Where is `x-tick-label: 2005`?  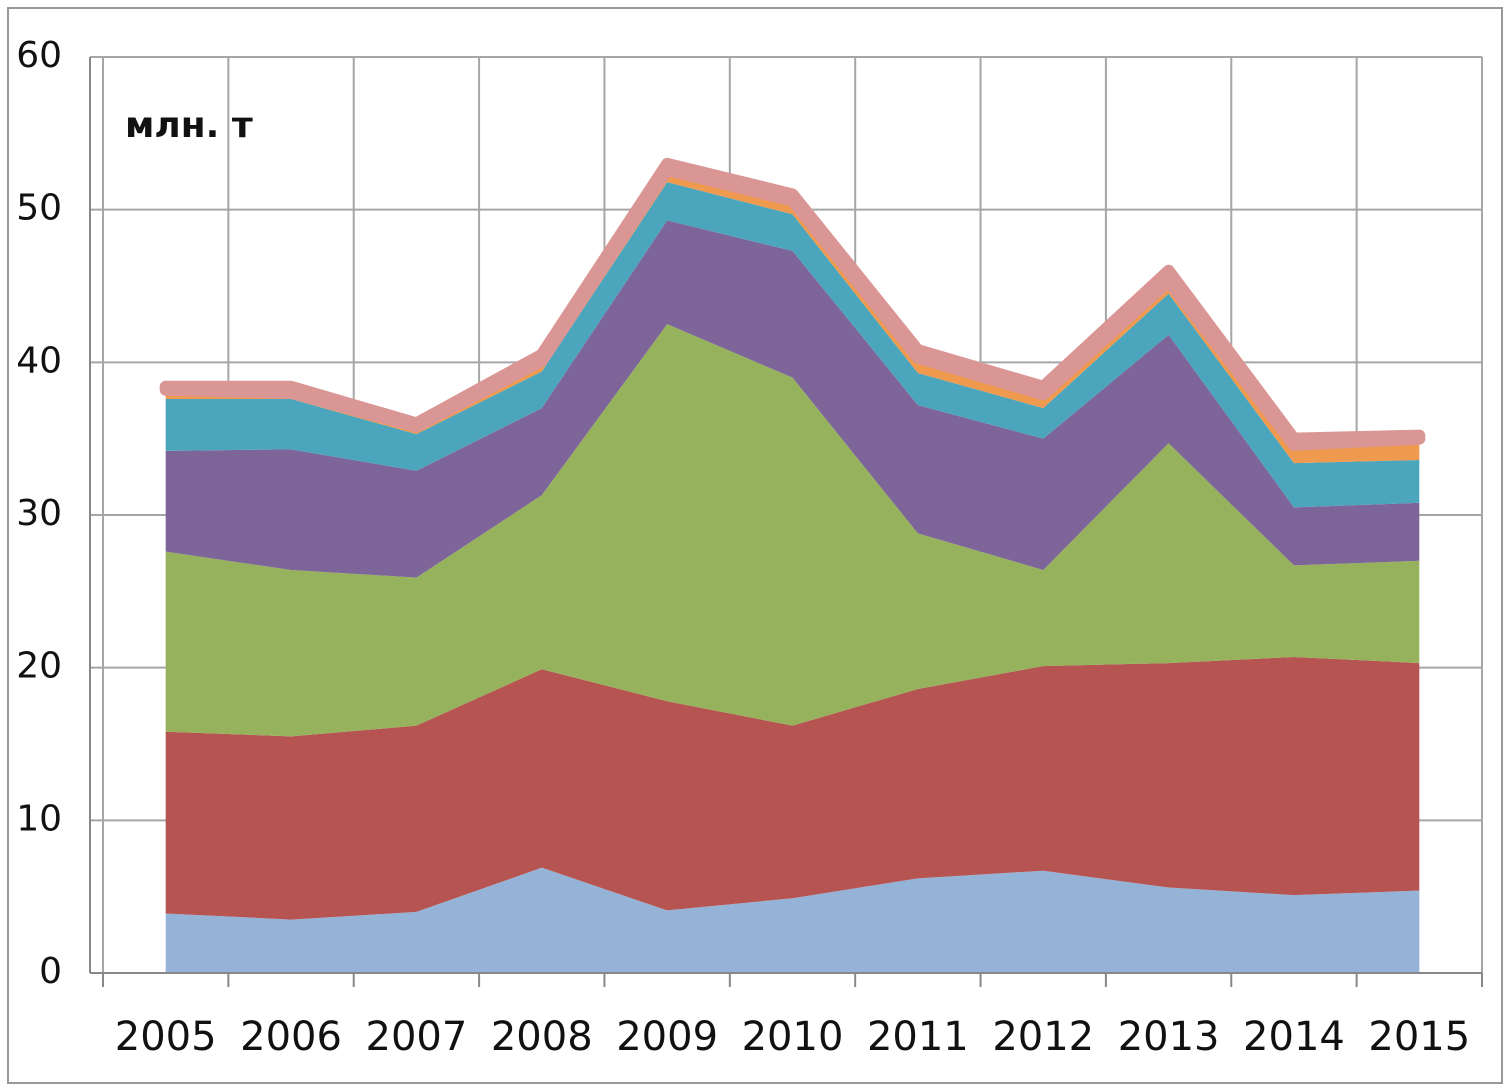 x-tick-label: 2005 is located at coordinates (166, 1037).